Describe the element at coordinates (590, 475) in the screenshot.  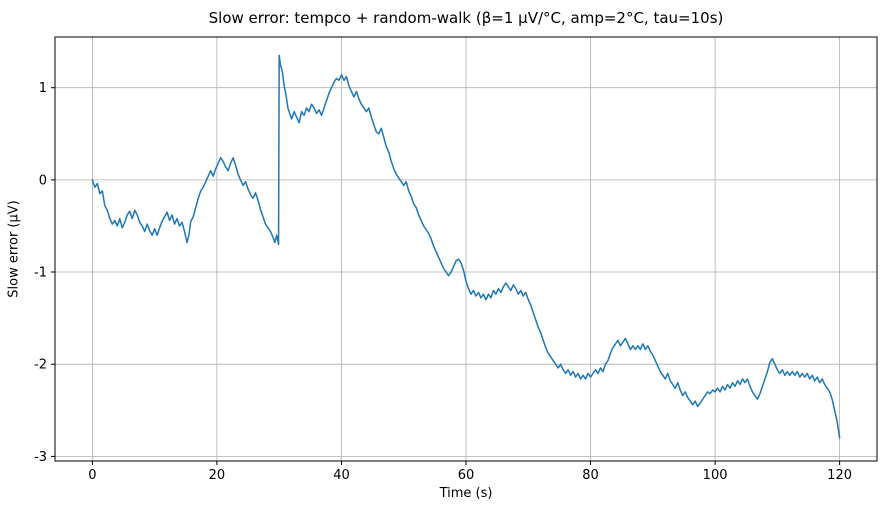
I see `x-tick-label: 80` at that location.